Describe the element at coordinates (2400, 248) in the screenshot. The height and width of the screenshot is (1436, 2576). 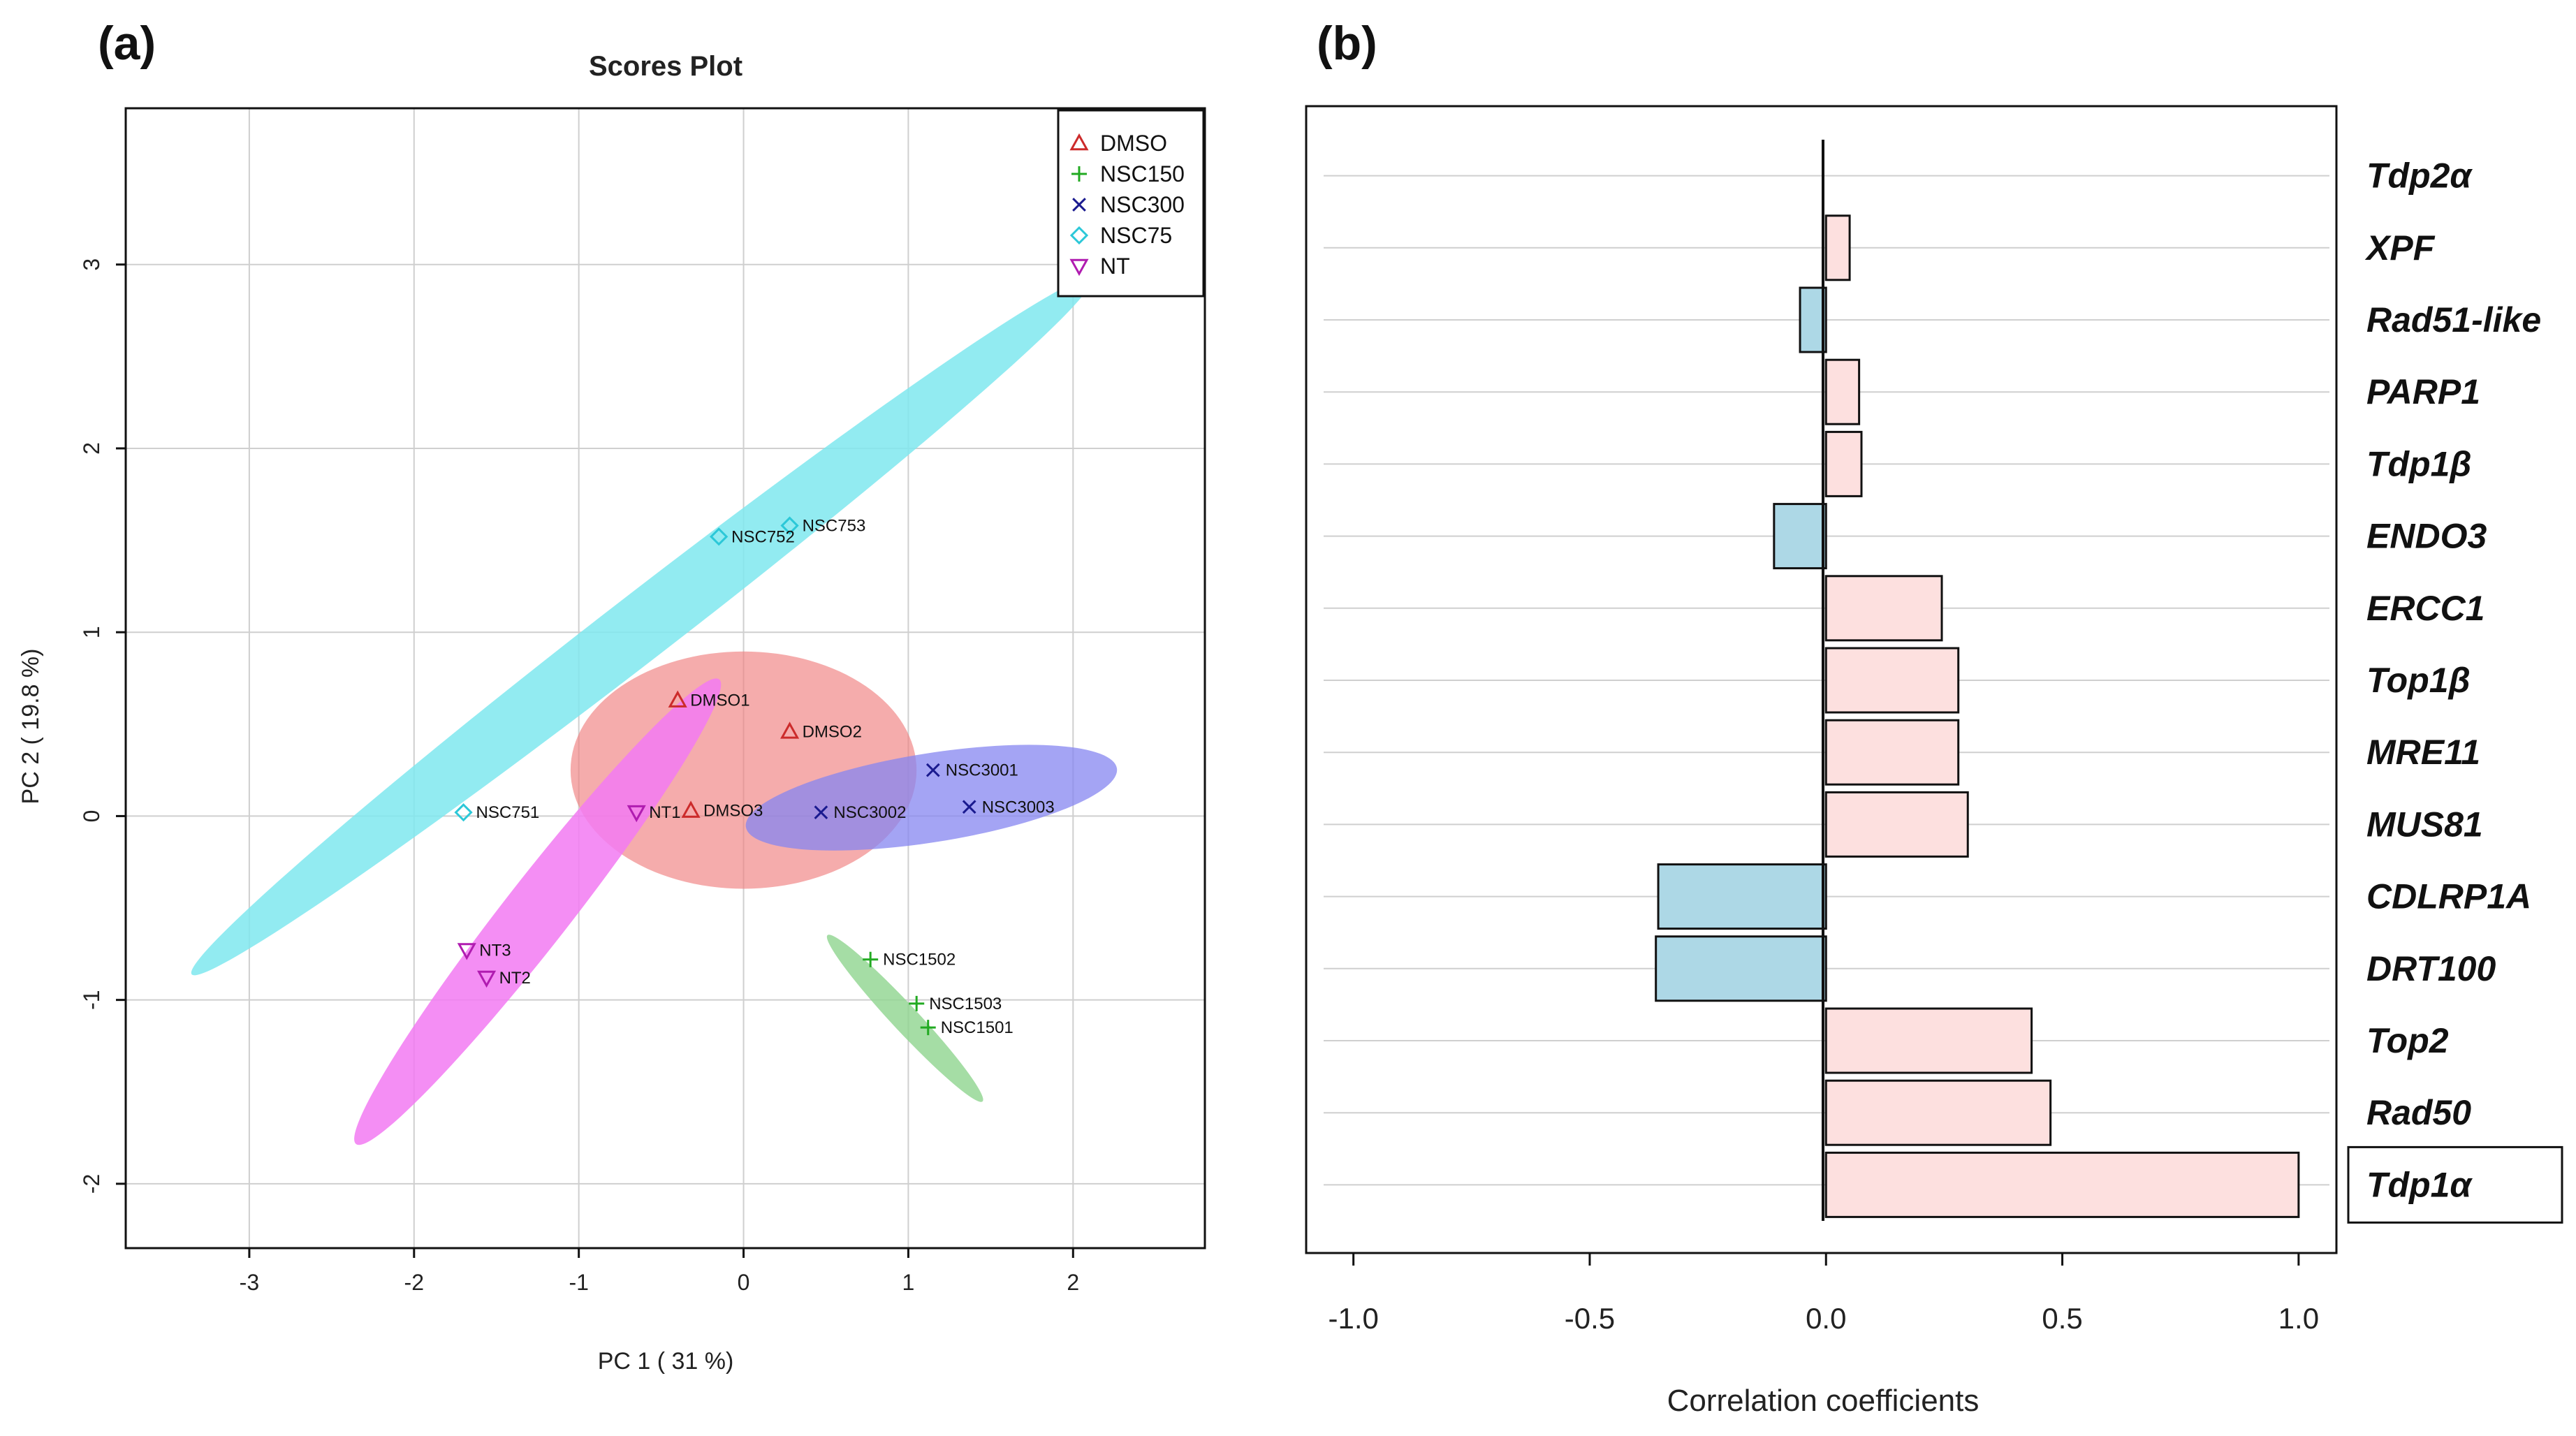
I see `gene-label-xpf: XPF` at that location.